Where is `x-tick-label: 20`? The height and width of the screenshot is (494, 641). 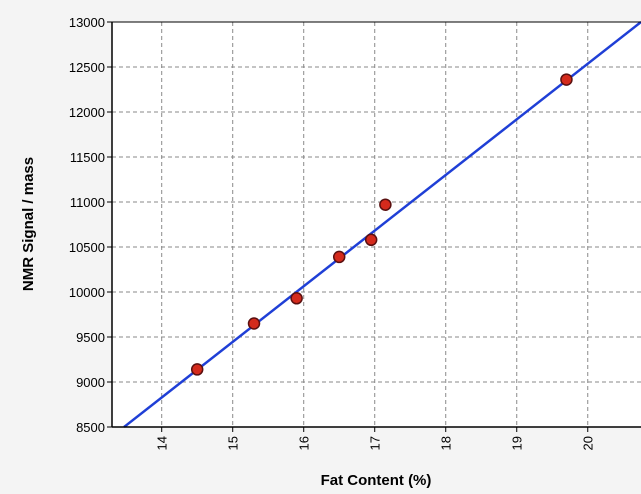 x-tick-label: 20 is located at coordinates (588, 443).